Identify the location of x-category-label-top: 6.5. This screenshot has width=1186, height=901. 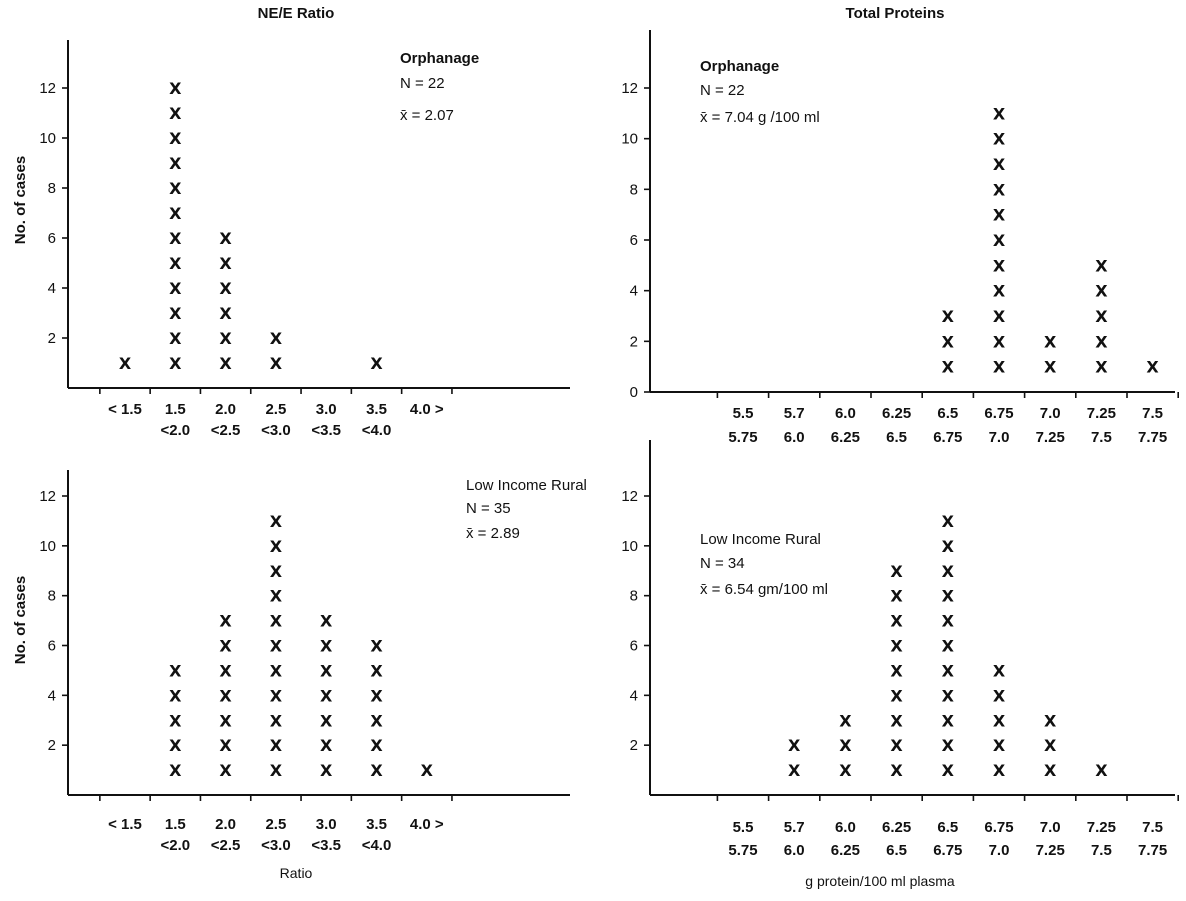
(947, 413).